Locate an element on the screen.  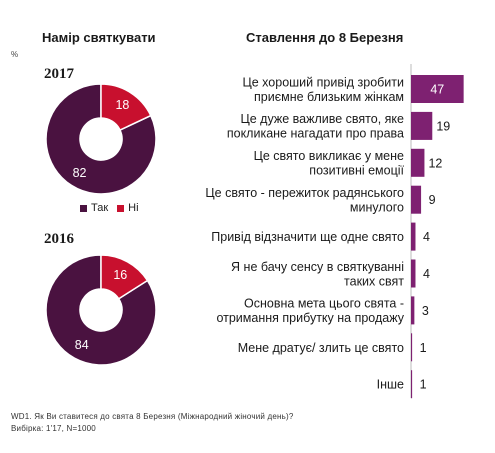
donut-chart-2017: 82 18 is located at coordinates (101, 139).